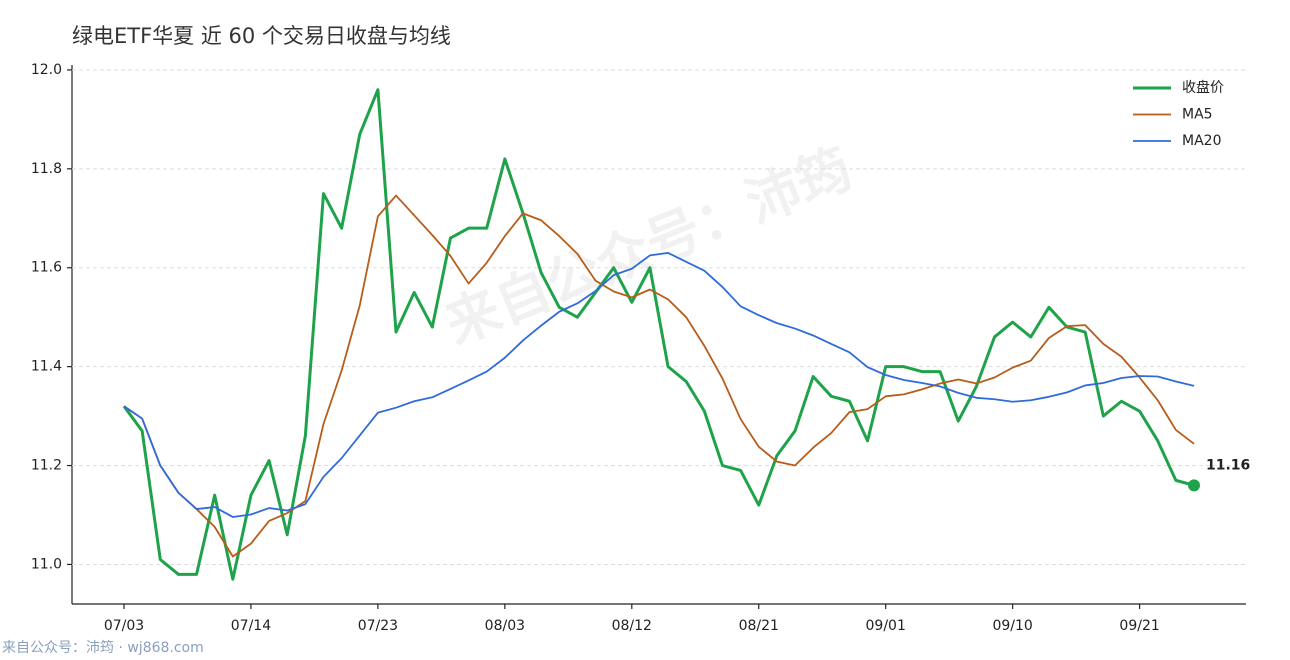  I want to click on x-tick-label: 07/14, so click(251, 626).